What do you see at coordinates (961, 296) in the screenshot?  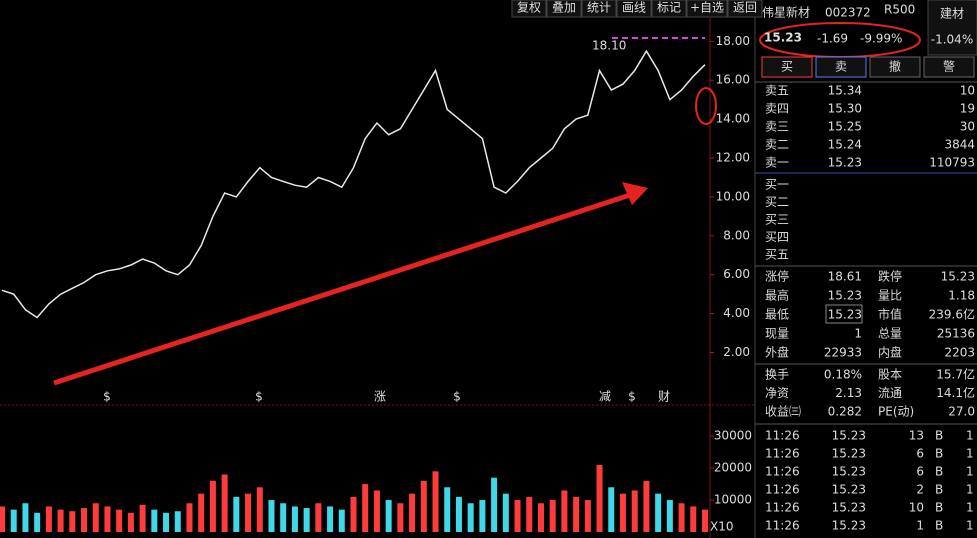 I see `stat-value: 1.18` at bounding box center [961, 296].